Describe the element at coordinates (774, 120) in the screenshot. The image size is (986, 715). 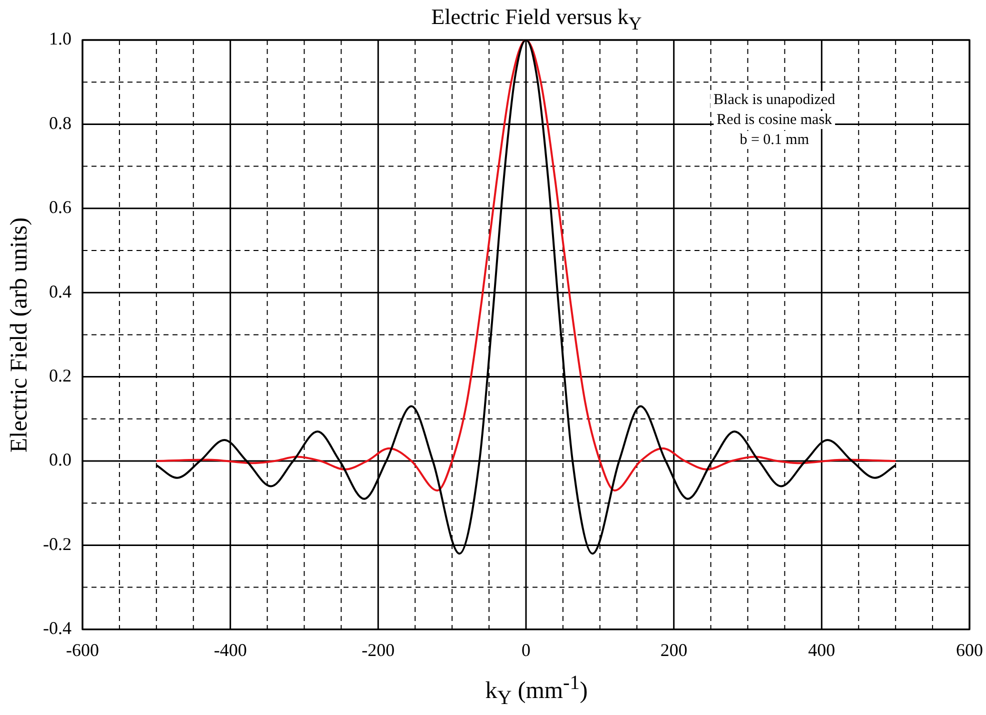
I see `annotation: Red is cosine mask` at that location.